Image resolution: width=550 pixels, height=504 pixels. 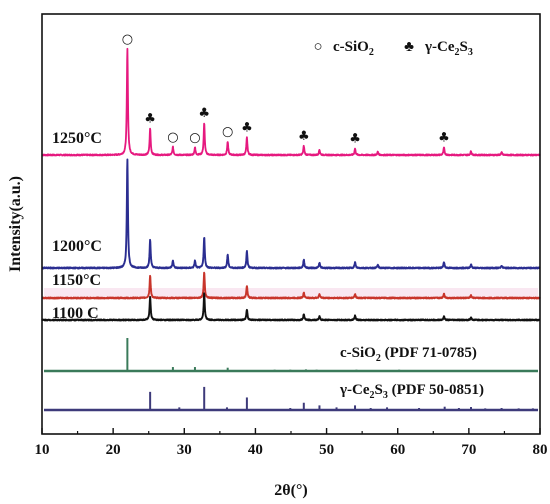 I want to click on peak-markers: ○ ♣ ○ ○ ♣ ○ ♣ ♣ ♣ ♣, so click(x=286, y=89).